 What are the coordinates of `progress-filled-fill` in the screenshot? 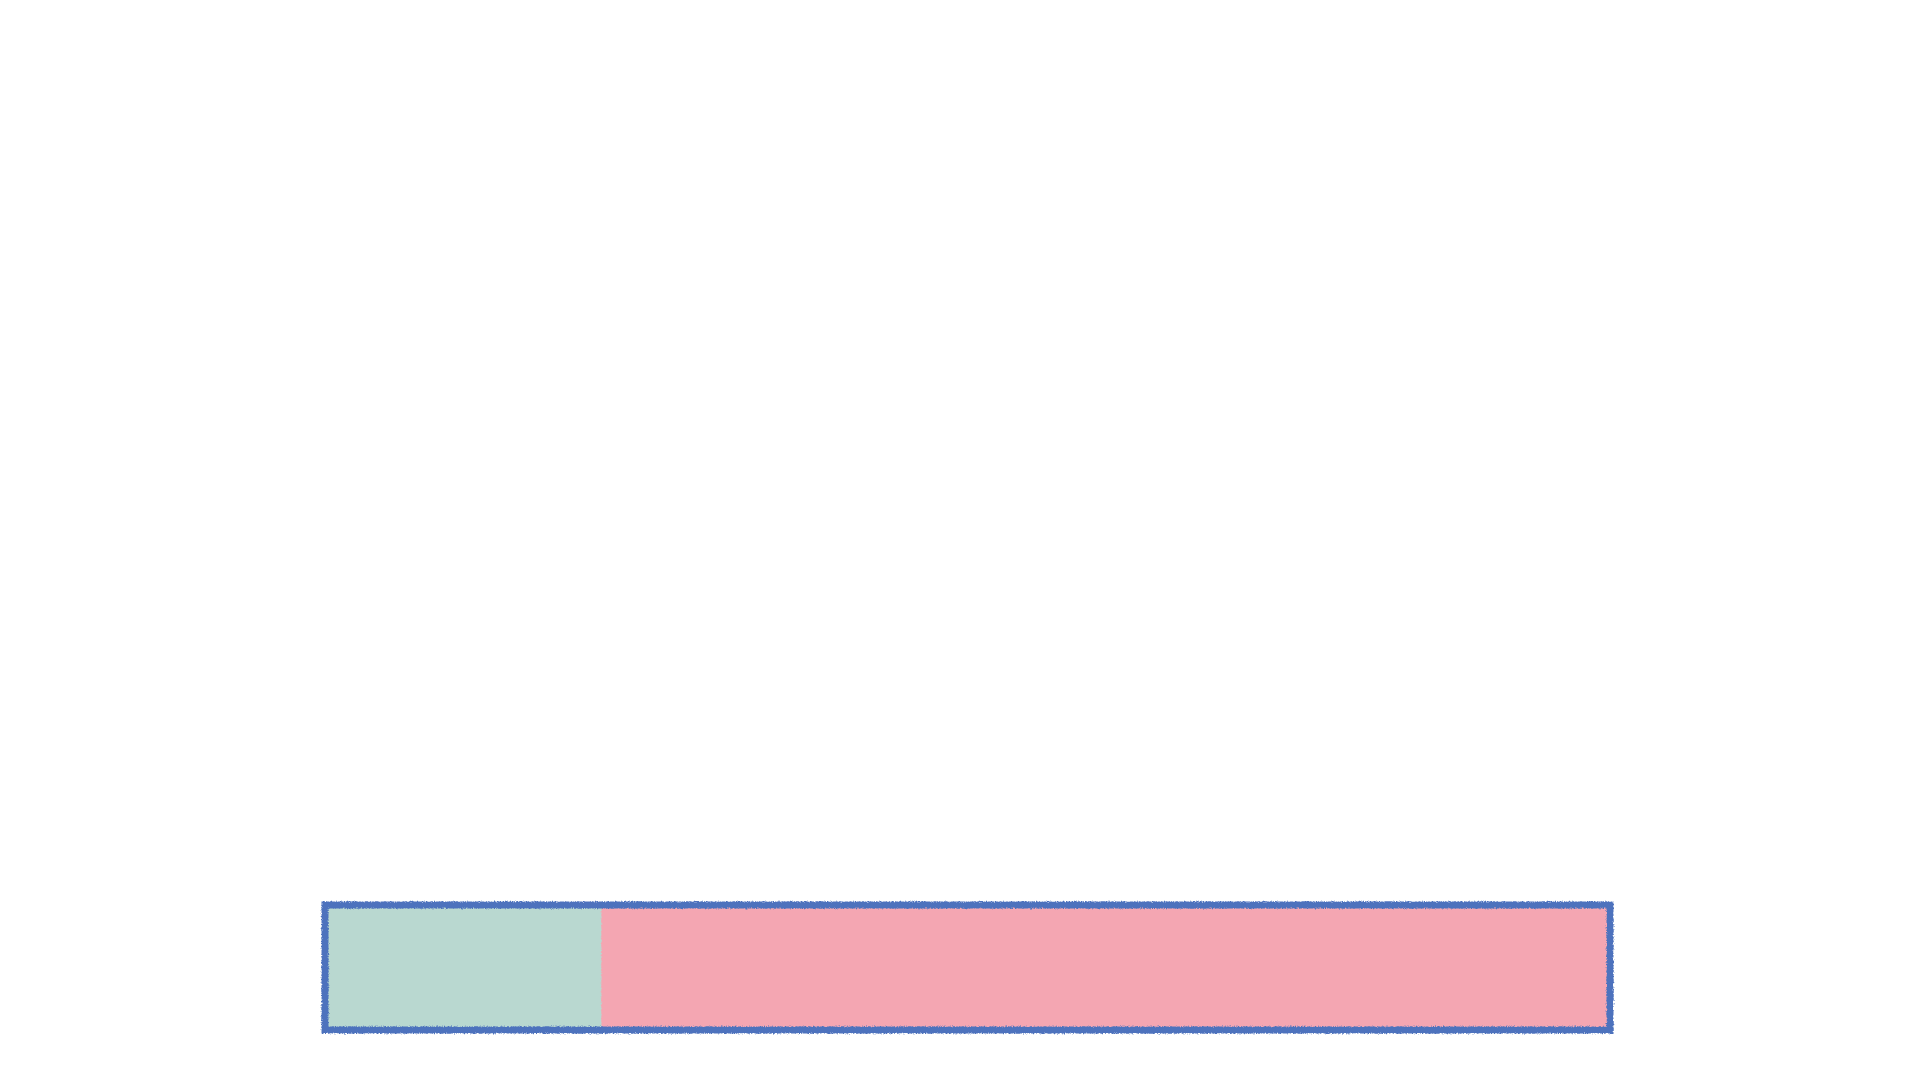 It's located at (463, 967).